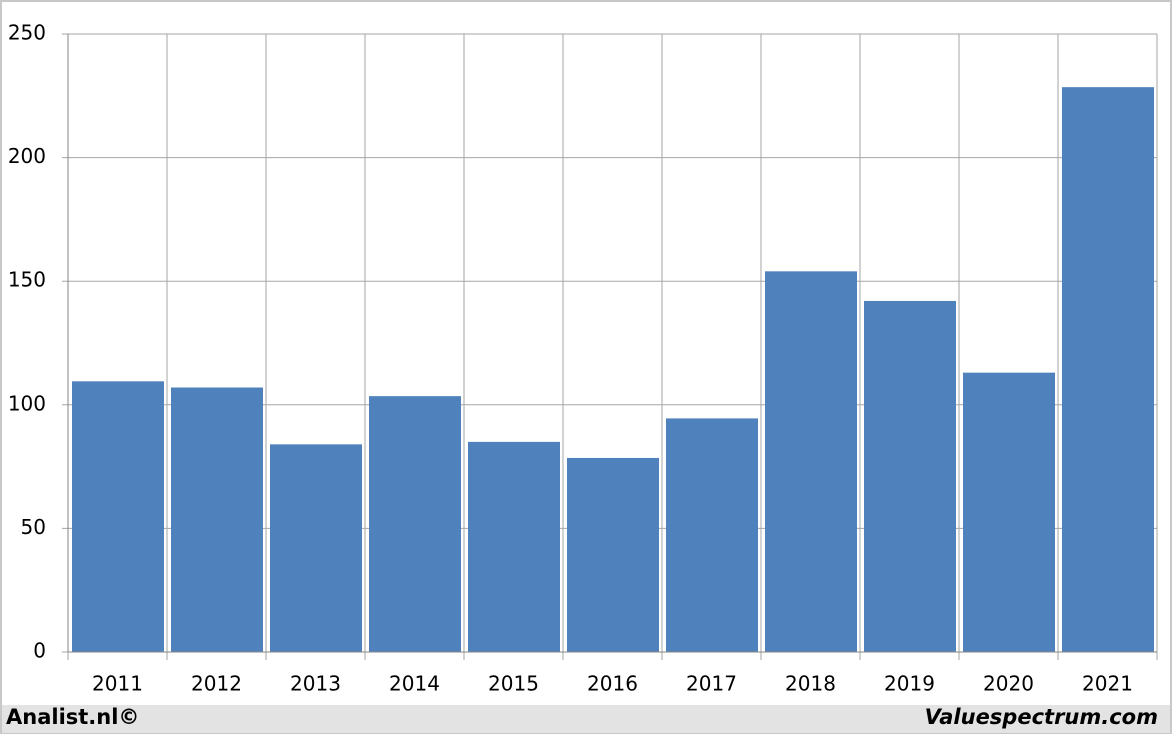 The height and width of the screenshot is (734, 1172). What do you see at coordinates (1008, 684) in the screenshot?
I see `x-tick-label: 2020` at bounding box center [1008, 684].